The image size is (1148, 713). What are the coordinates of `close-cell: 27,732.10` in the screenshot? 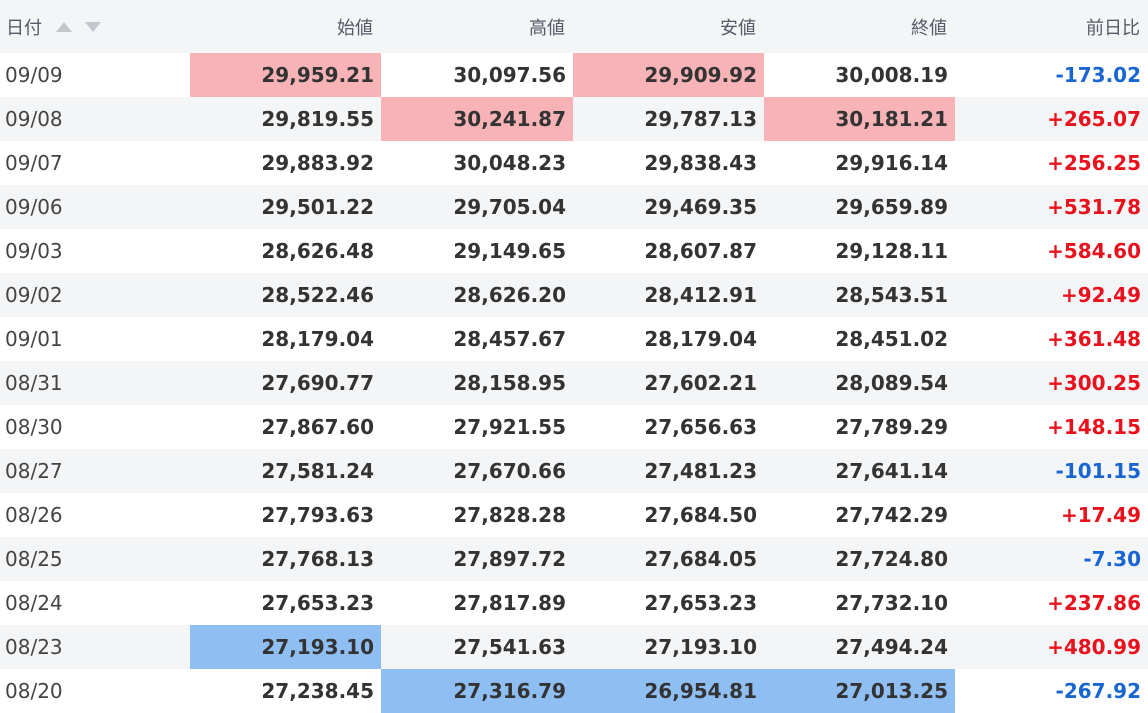 It's located at (891, 603).